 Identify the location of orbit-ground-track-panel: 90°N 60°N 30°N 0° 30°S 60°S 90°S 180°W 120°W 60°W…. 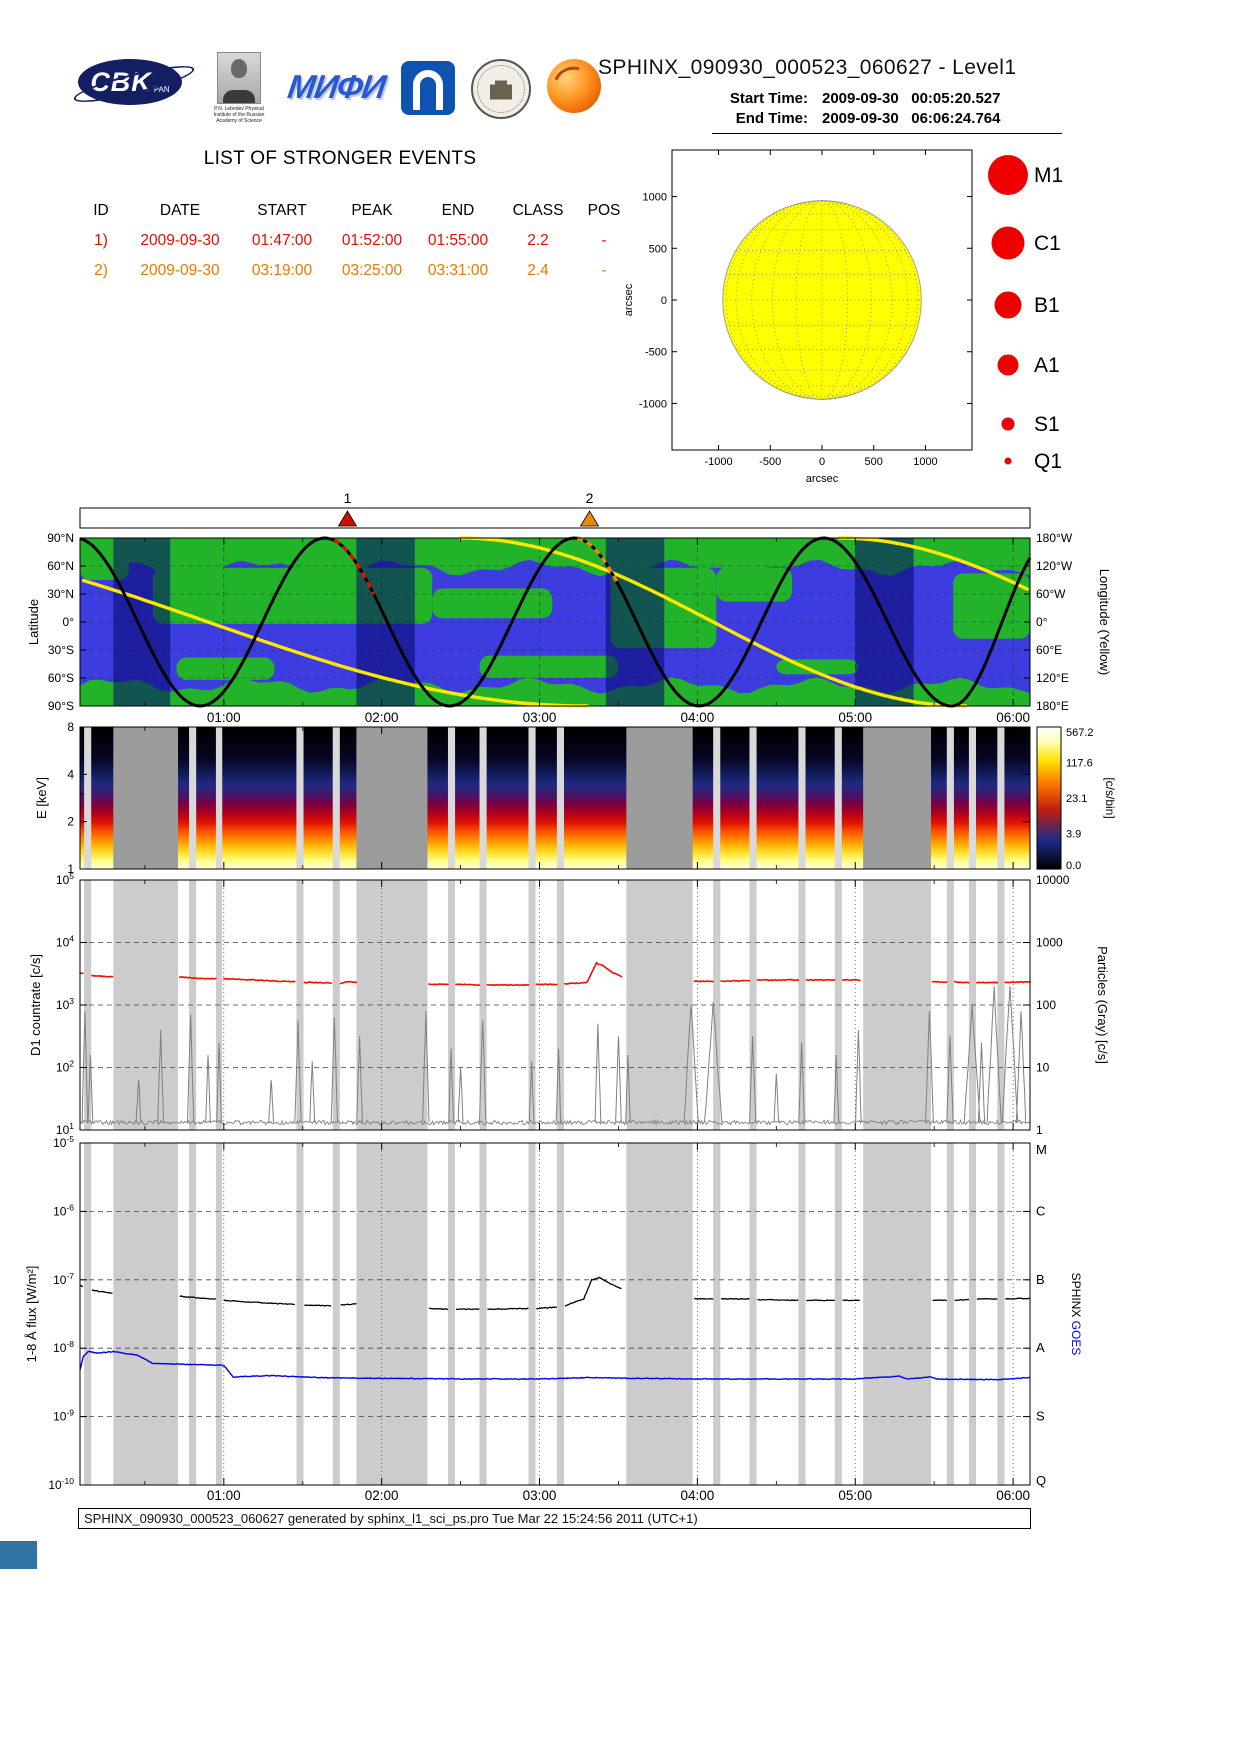
(569, 628).